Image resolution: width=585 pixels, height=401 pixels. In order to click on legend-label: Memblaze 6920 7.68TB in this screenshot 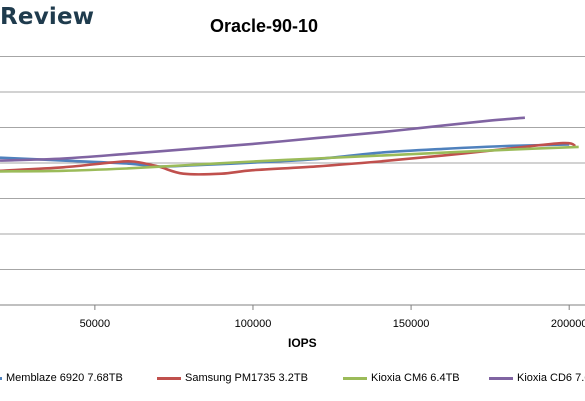, I will do `click(64, 378)`.